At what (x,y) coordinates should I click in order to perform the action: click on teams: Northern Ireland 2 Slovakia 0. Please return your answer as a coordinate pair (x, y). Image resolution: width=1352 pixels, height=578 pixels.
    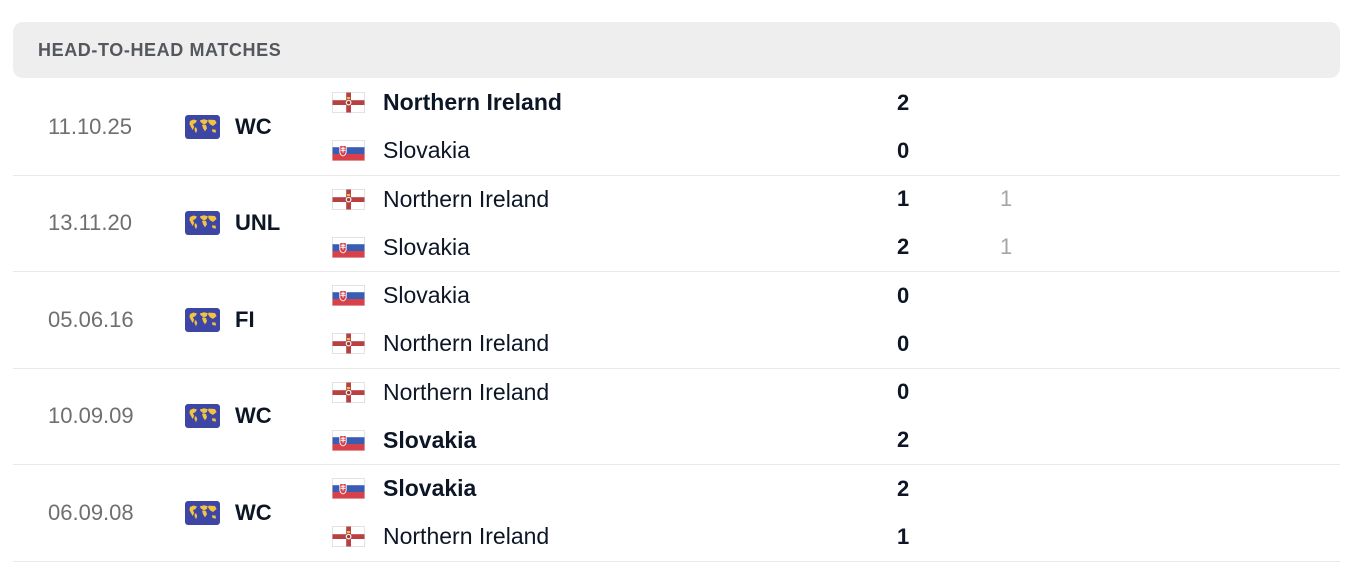
    Looking at the image, I should click on (836, 127).